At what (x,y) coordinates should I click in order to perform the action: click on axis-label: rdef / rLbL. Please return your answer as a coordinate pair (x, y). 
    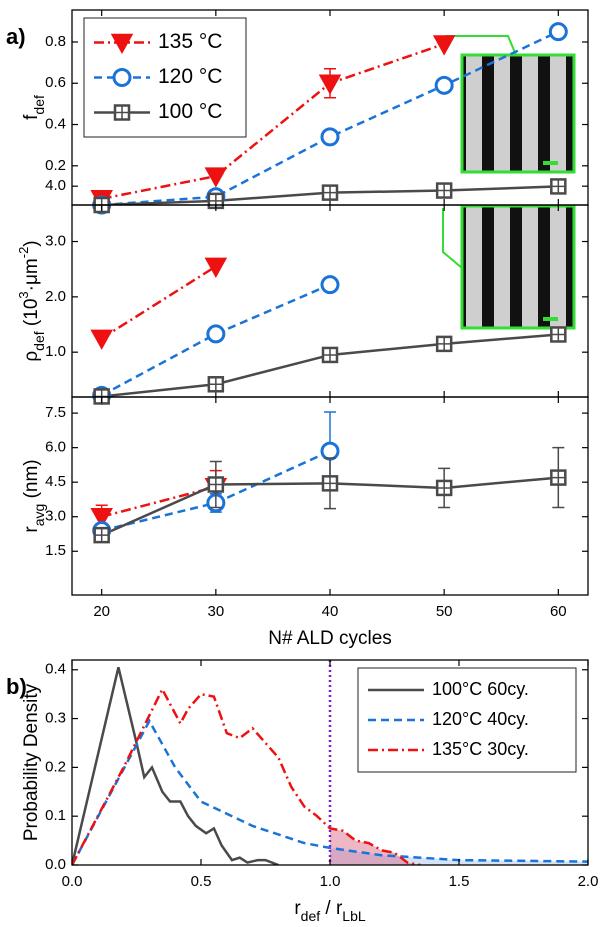
    Looking at the image, I should click on (330, 911).